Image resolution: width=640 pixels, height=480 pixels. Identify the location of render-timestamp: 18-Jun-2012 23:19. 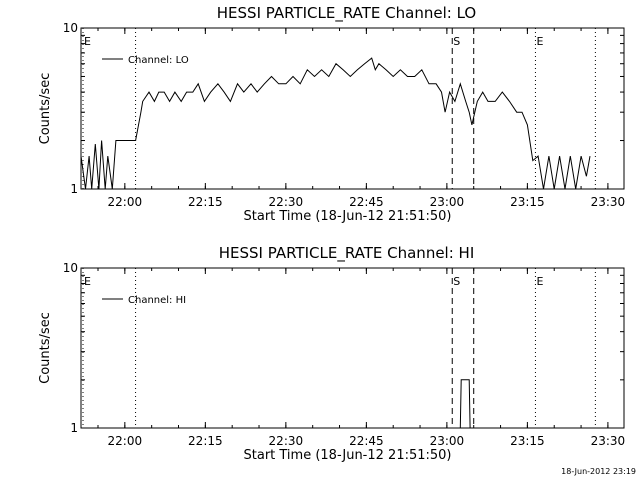
(598, 471).